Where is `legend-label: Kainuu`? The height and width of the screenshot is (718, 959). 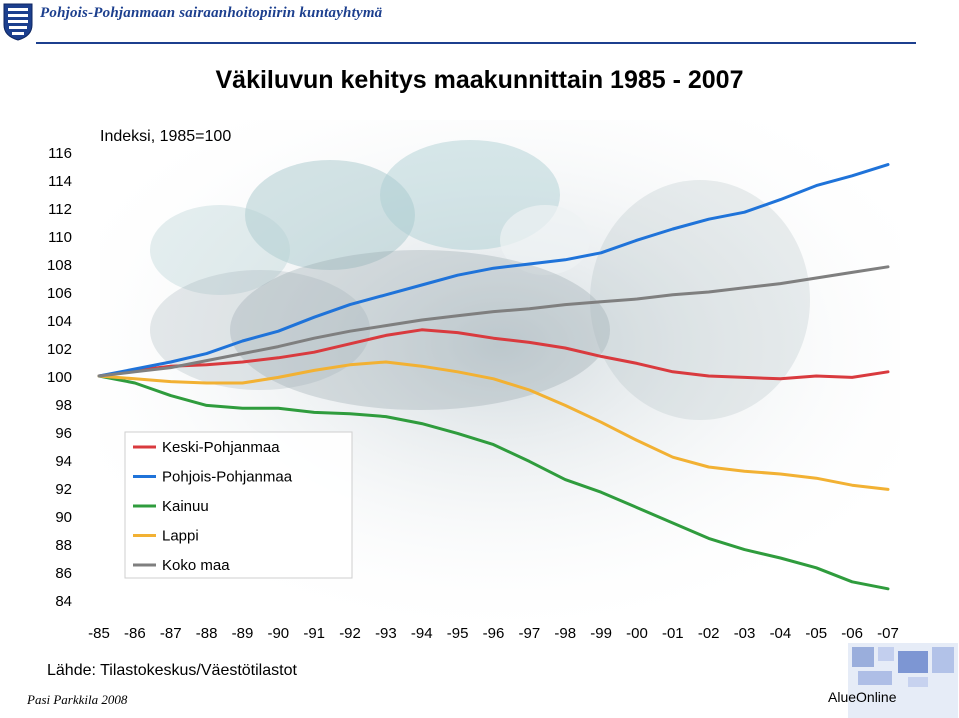
legend-label: Kainuu is located at coordinates (185, 506).